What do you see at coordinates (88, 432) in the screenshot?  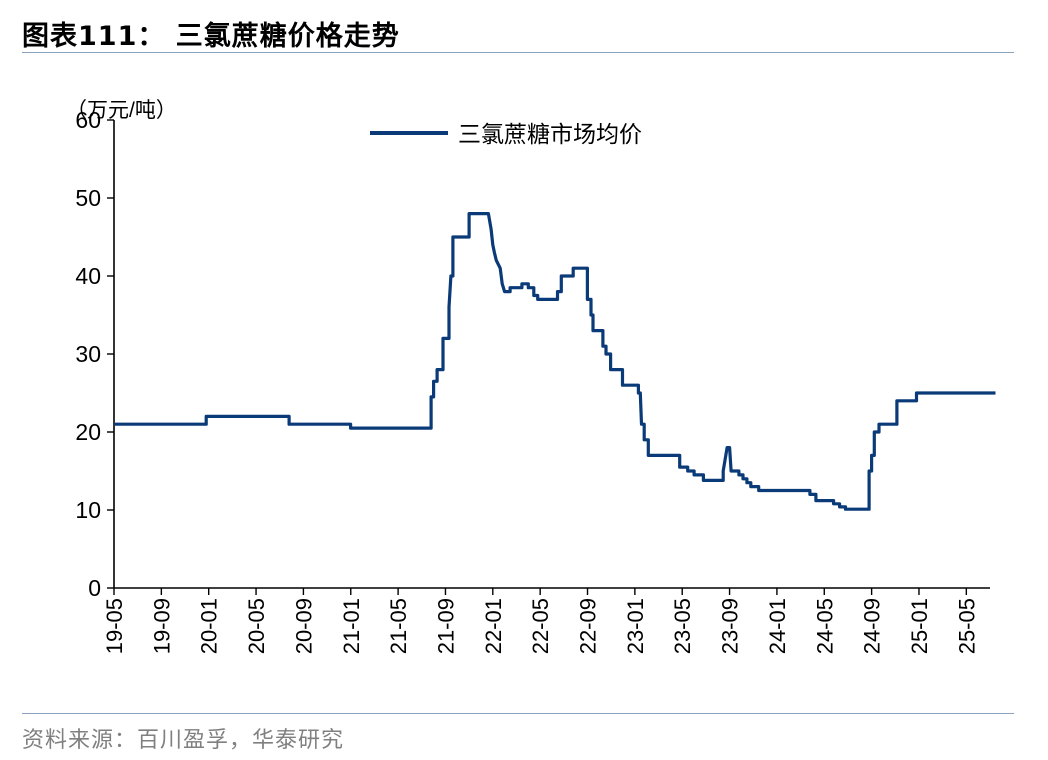 I see `y-tick-label: 20` at bounding box center [88, 432].